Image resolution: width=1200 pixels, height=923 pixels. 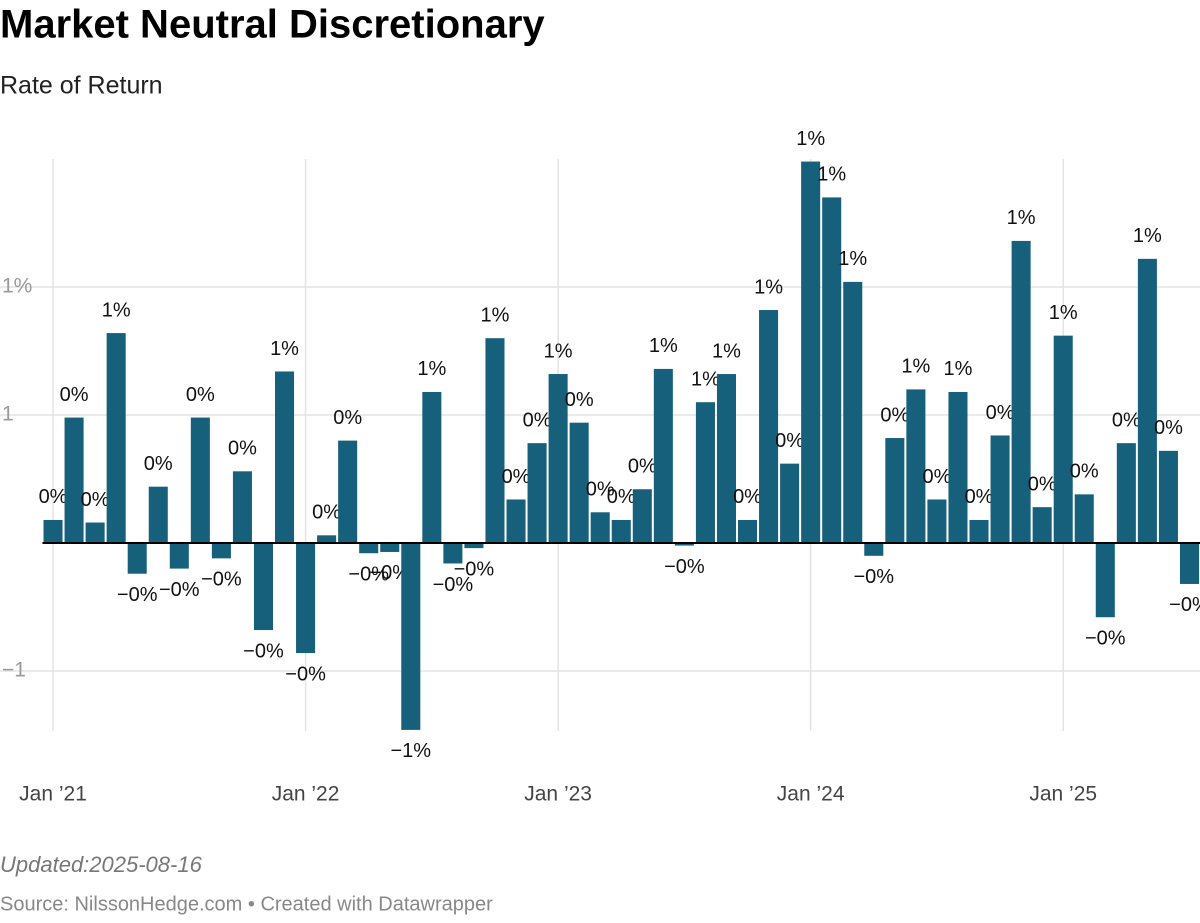 I want to click on y-tick-label: 1, so click(x=8, y=414).